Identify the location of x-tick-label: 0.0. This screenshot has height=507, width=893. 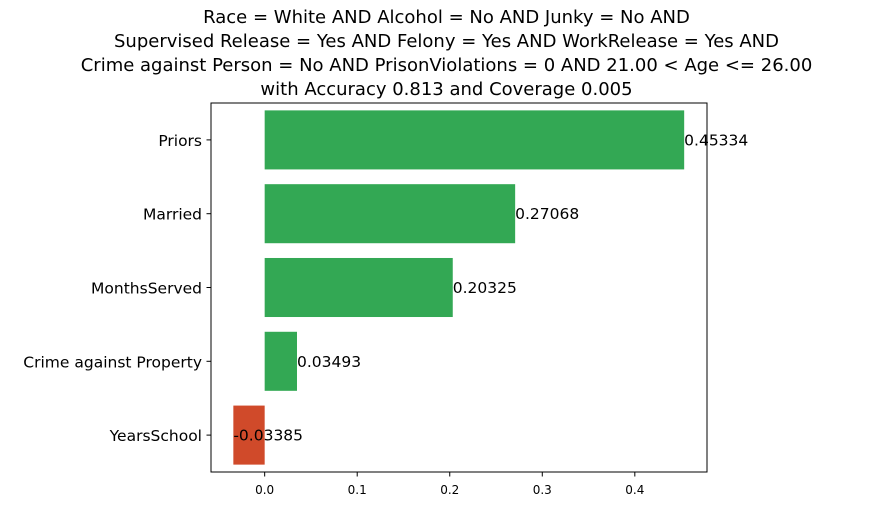
(264, 490).